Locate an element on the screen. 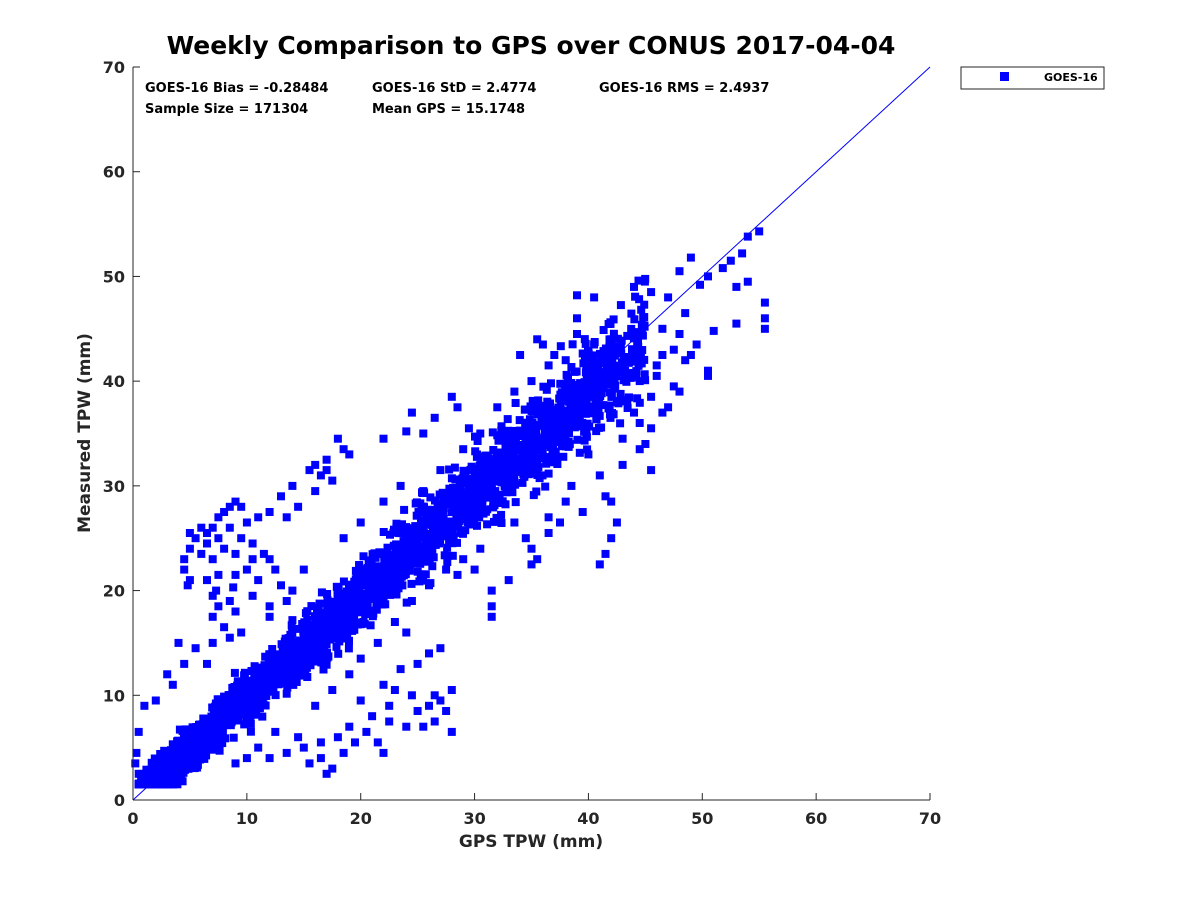  y-tick-label: 0 is located at coordinates (119, 800).